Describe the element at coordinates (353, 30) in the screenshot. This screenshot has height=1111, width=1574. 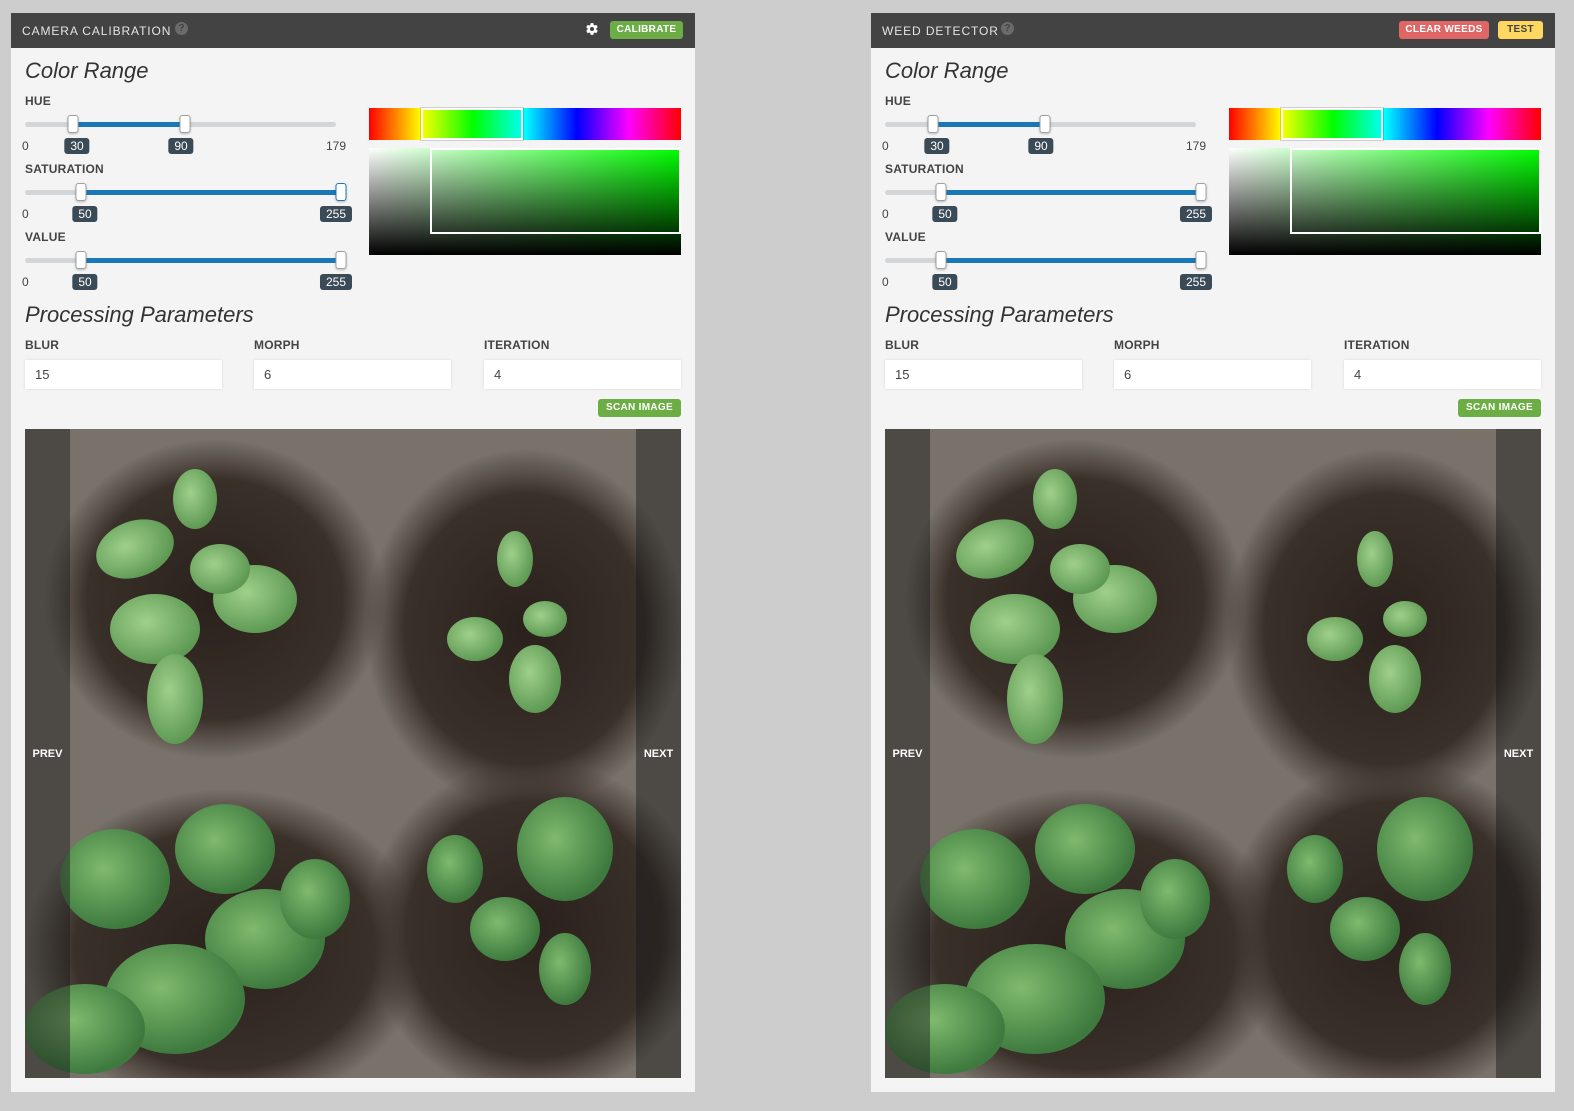
I see `widget-header: CAMERA CALIBRATION ? CALIBRATE` at that location.